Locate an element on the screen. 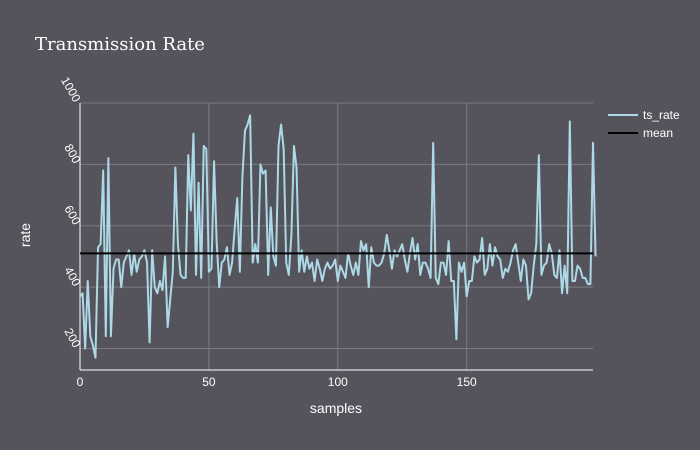 Image resolution: width=700 pixels, height=450 pixels. legend-item-ts-rate: ts_rate is located at coordinates (644, 115).